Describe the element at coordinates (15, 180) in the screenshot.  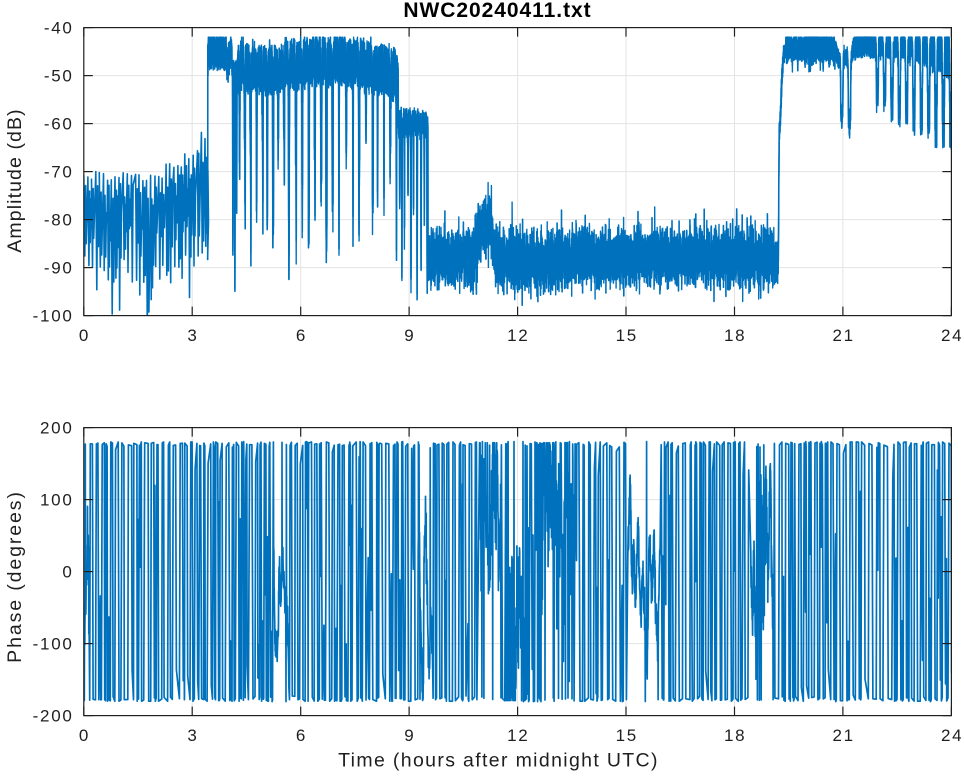
I see `svg-text: Amplitude (dB)` at that location.